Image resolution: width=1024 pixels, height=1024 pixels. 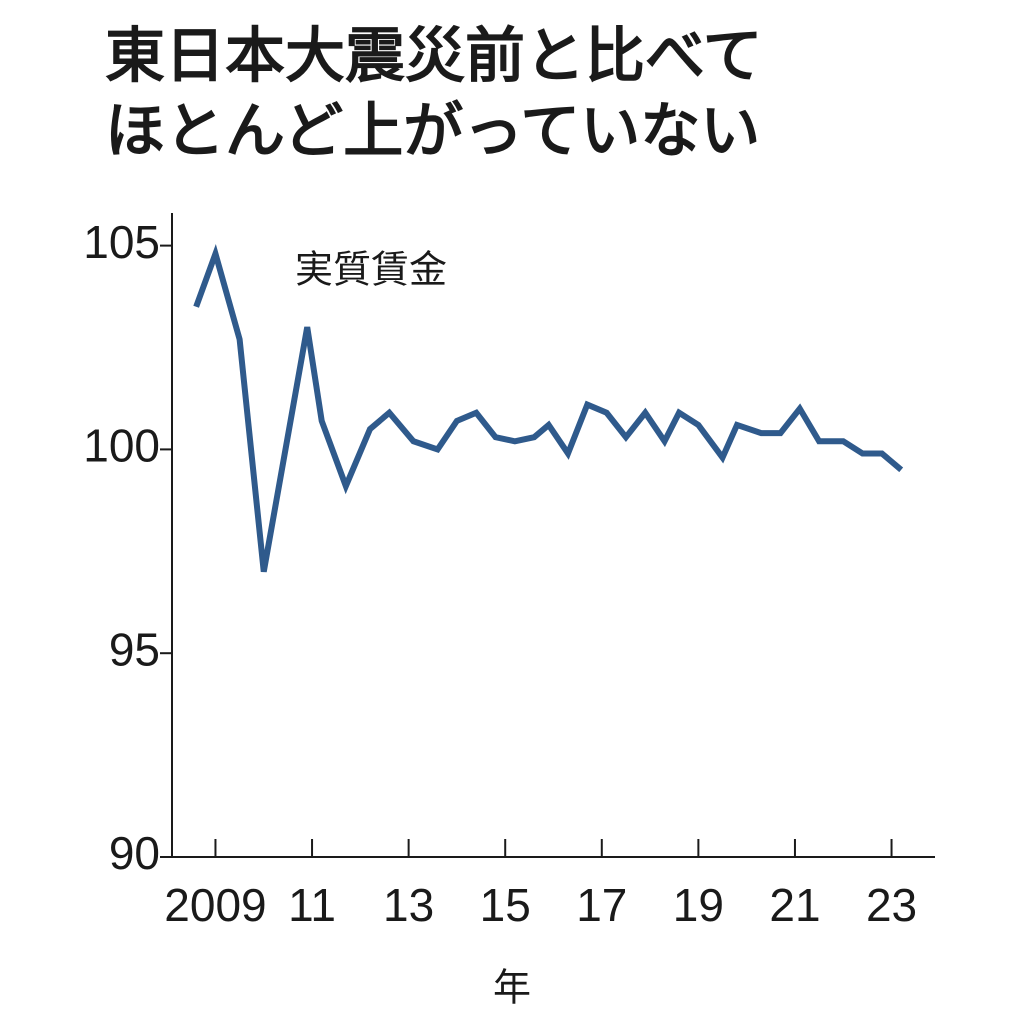 What do you see at coordinates (215, 905) in the screenshot?
I see `x-tick-label: 2009` at bounding box center [215, 905].